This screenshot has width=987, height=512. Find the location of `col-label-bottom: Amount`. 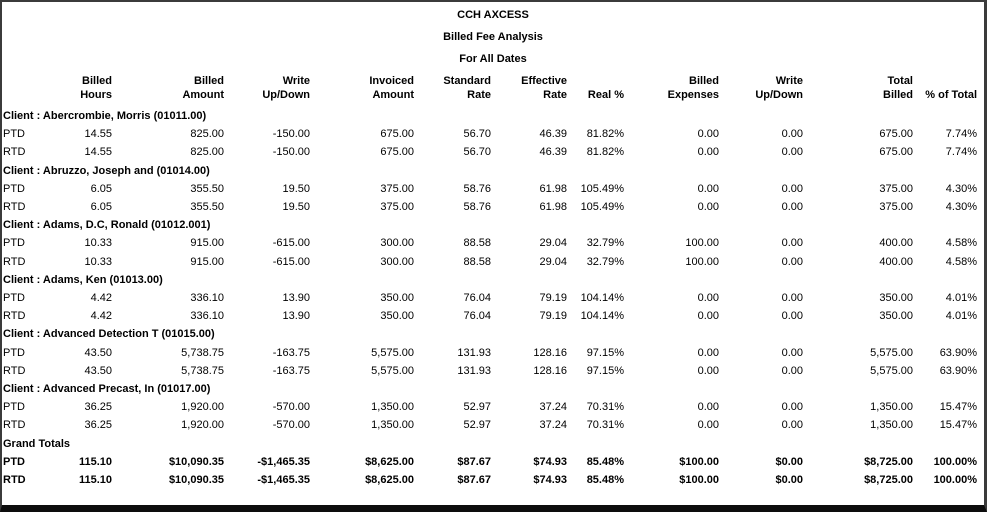

col-label-bottom: Amount is located at coordinates (203, 95).